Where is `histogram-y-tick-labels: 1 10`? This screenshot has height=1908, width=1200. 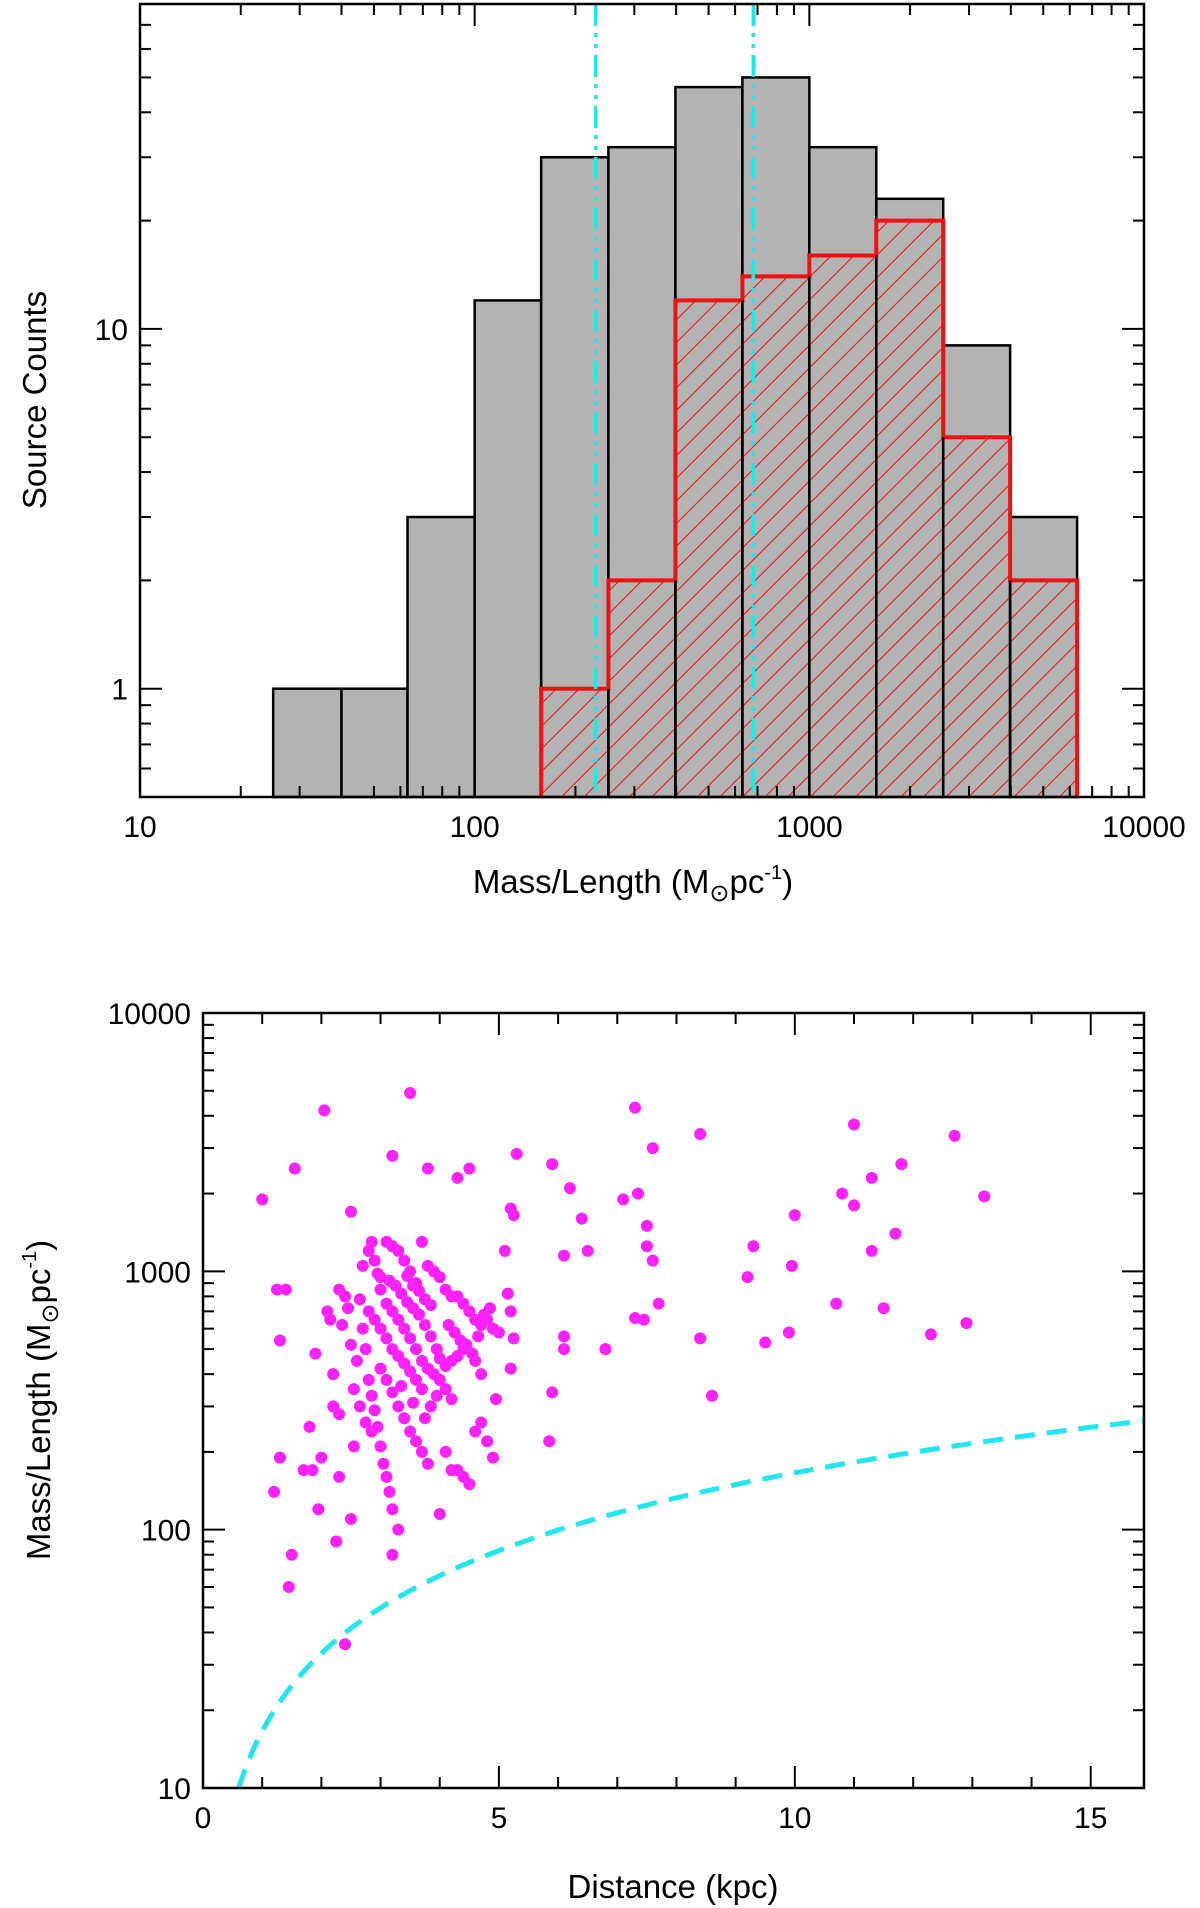 histogram-y-tick-labels: 1 10 is located at coordinates (111, 510).